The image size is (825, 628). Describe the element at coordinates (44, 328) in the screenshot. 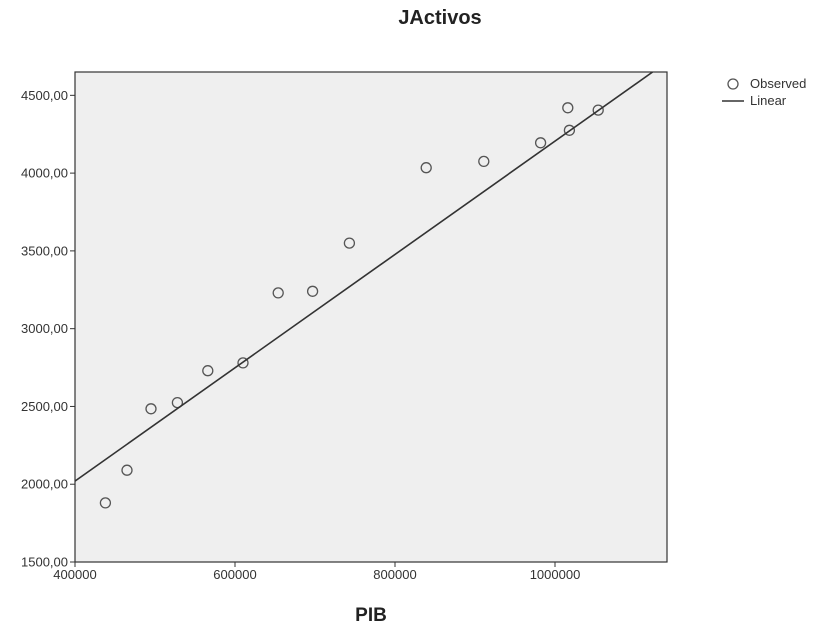

I see `y-tick-label: 3000,00` at that location.